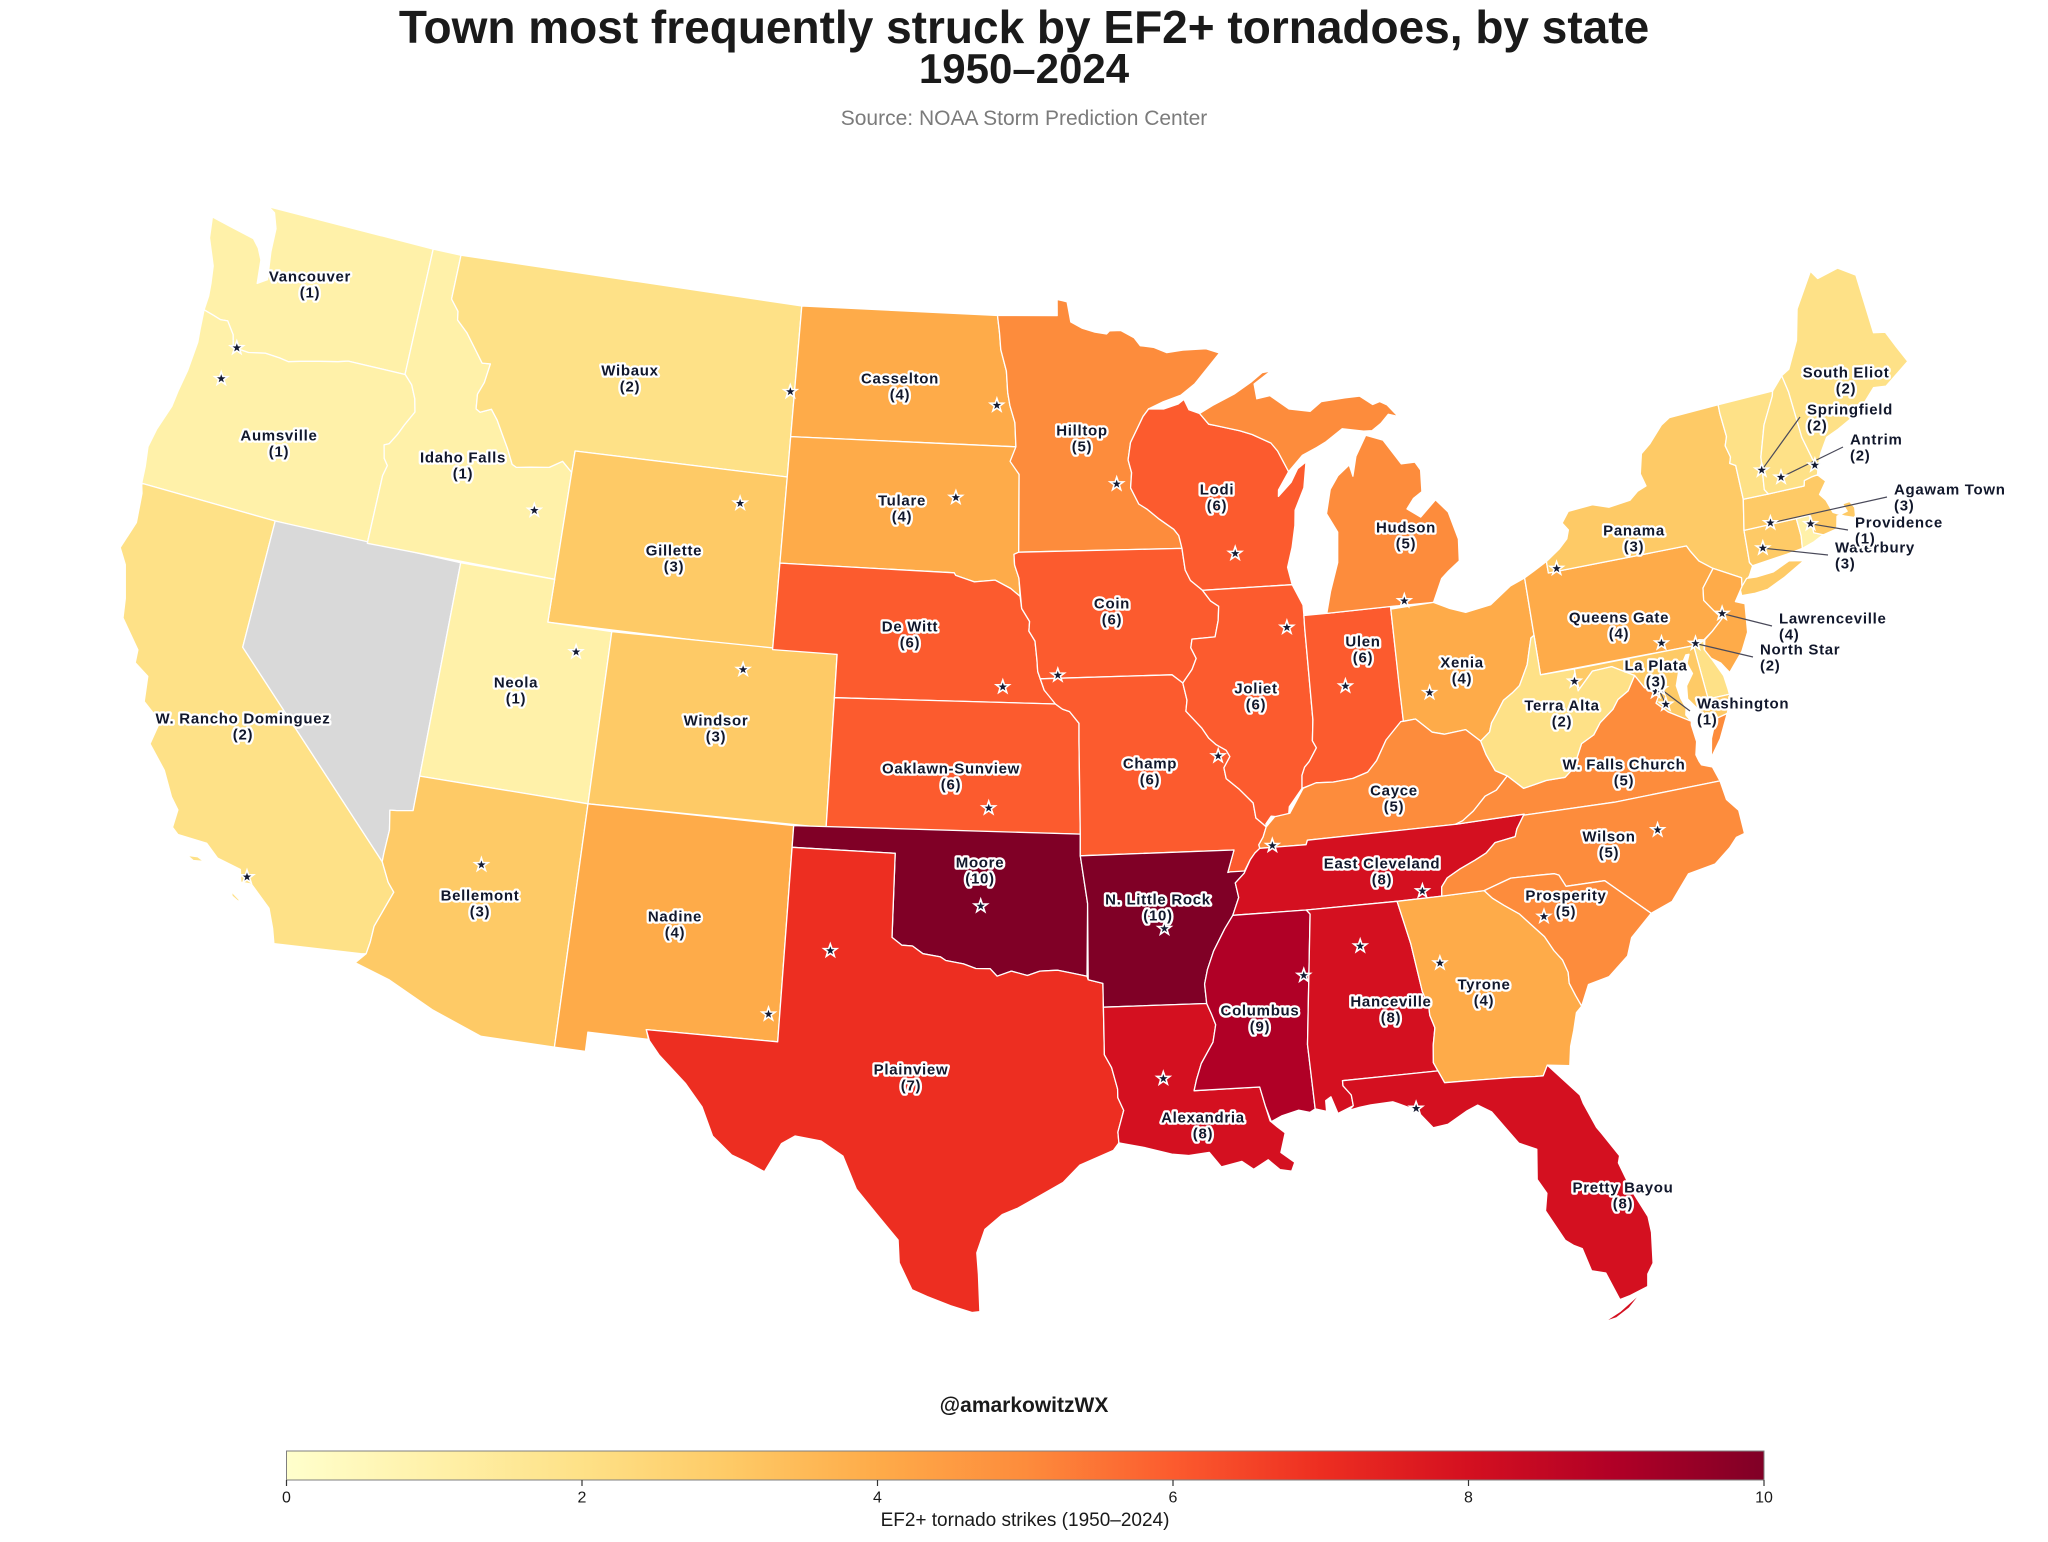  Describe the element at coordinates (1260, 1011) in the screenshot. I see `svg-text: Columbus` at that location.